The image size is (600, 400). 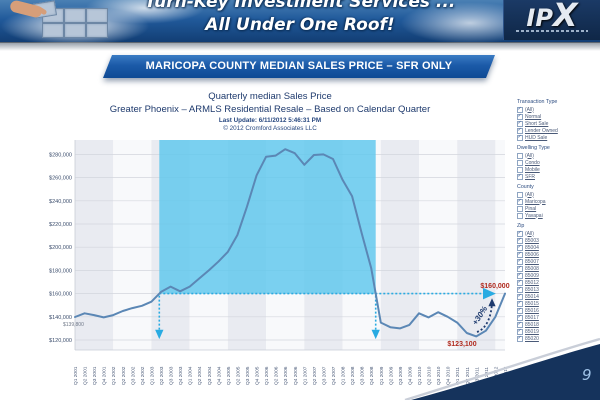 What do you see at coordinates (557, 296) in the screenshot?
I see `filter-item: 85014` at bounding box center [557, 296].